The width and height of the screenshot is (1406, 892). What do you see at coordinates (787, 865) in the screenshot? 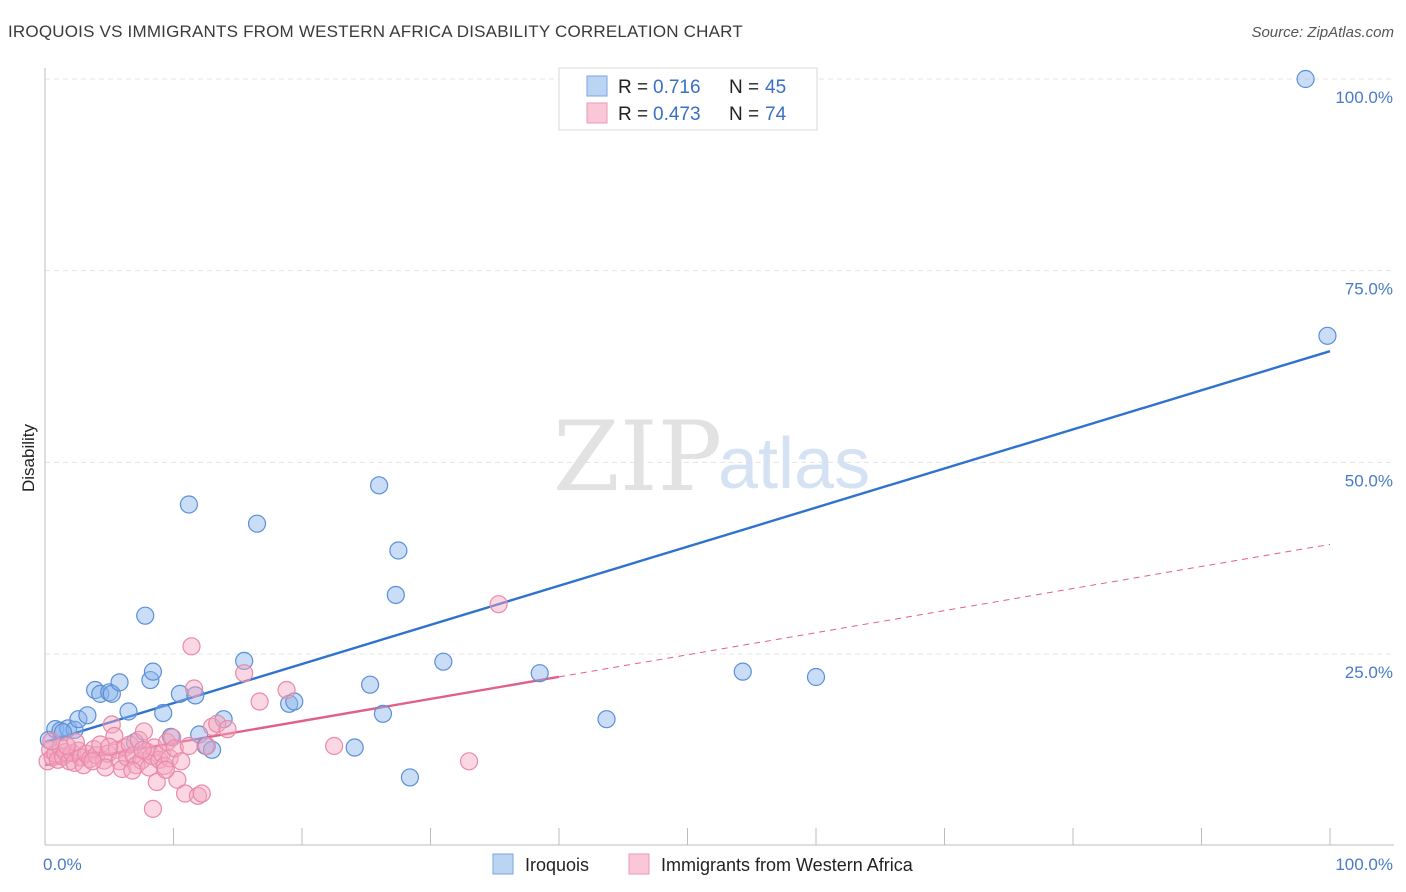
I see `bottom-legend-western-africa: Immigrants from Western Africa` at bounding box center [787, 865].